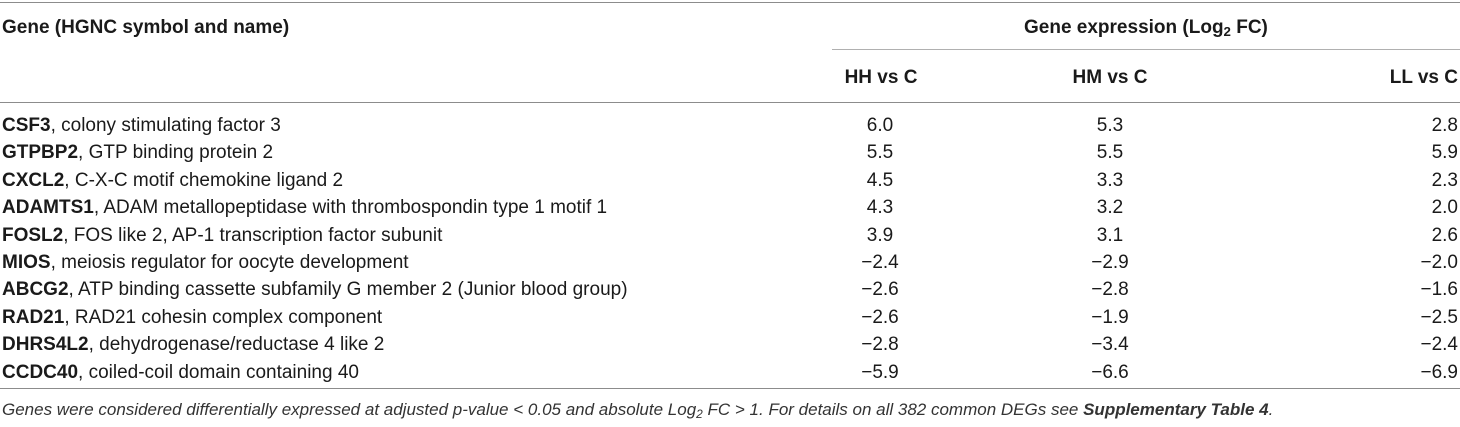 This screenshot has width=1460, height=427. Describe the element at coordinates (26, 125) in the screenshot. I see `gene-symbol: CSF3` at that location.